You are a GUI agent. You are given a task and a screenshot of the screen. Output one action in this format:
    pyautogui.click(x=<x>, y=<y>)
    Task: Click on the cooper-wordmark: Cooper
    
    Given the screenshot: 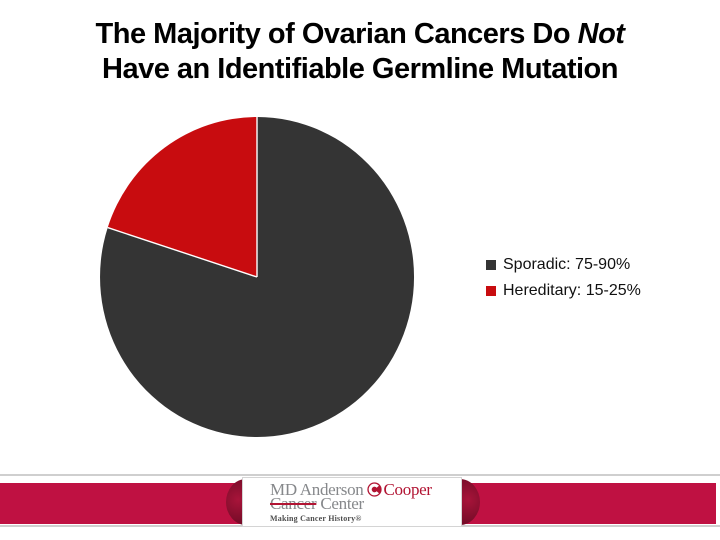 What is the action you would take?
    pyautogui.click(x=408, y=489)
    